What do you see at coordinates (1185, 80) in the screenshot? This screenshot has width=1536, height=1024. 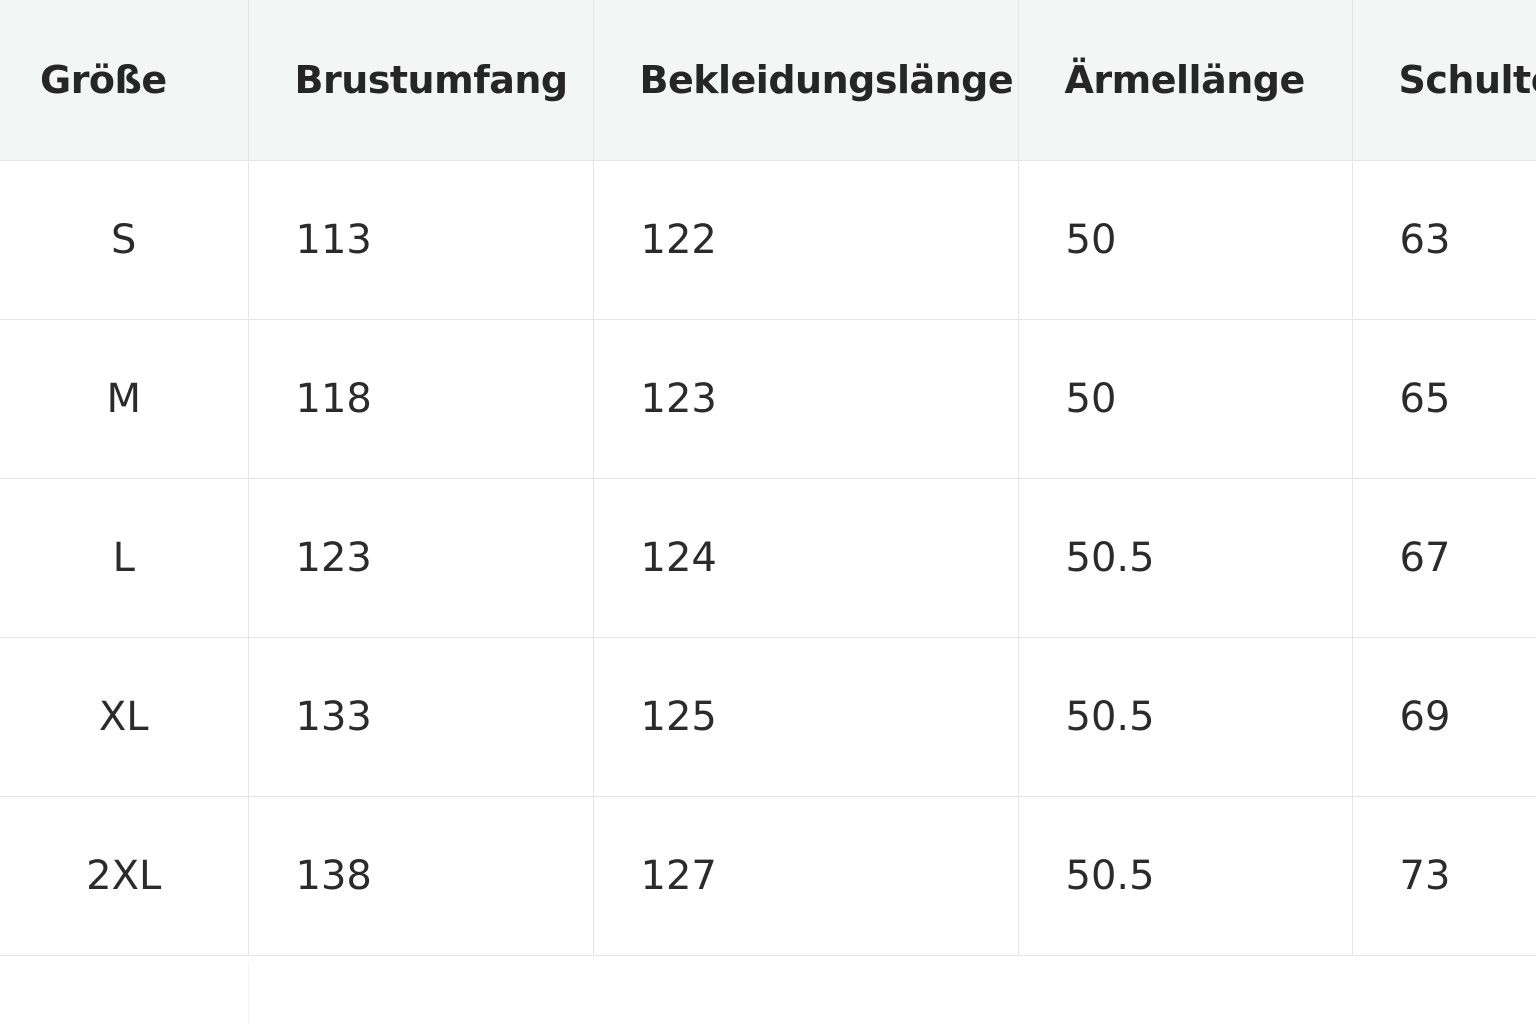 I see `header-cell: Ärmellänge` at bounding box center [1185, 80].